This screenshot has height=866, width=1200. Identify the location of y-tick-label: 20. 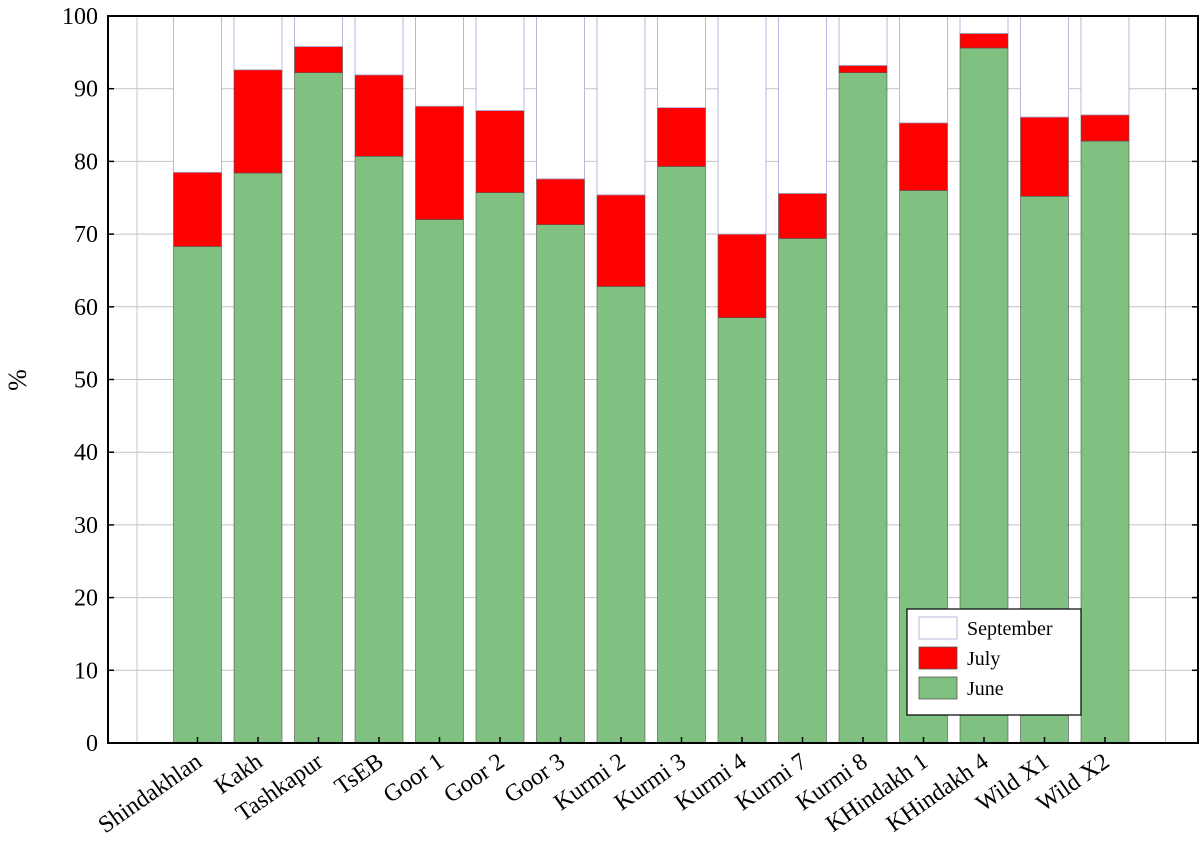
(86, 599).